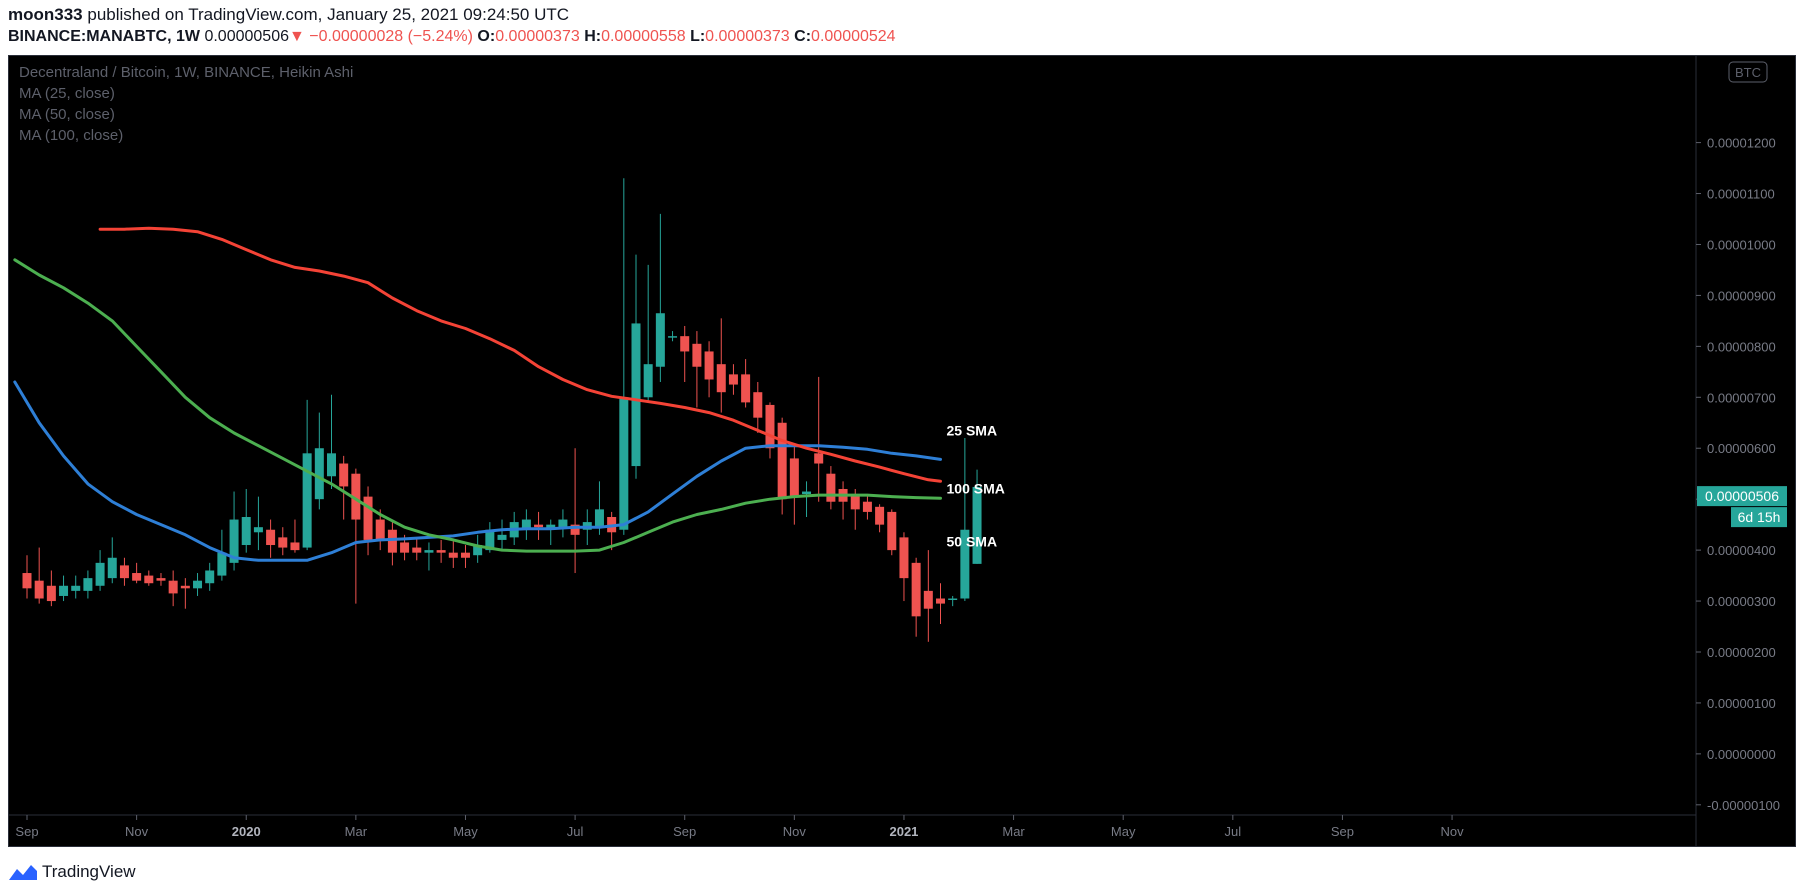 This screenshot has width=1805, height=895. What do you see at coordinates (537, 36) in the screenshot?
I see `open-value: 0.00000373` at bounding box center [537, 36].